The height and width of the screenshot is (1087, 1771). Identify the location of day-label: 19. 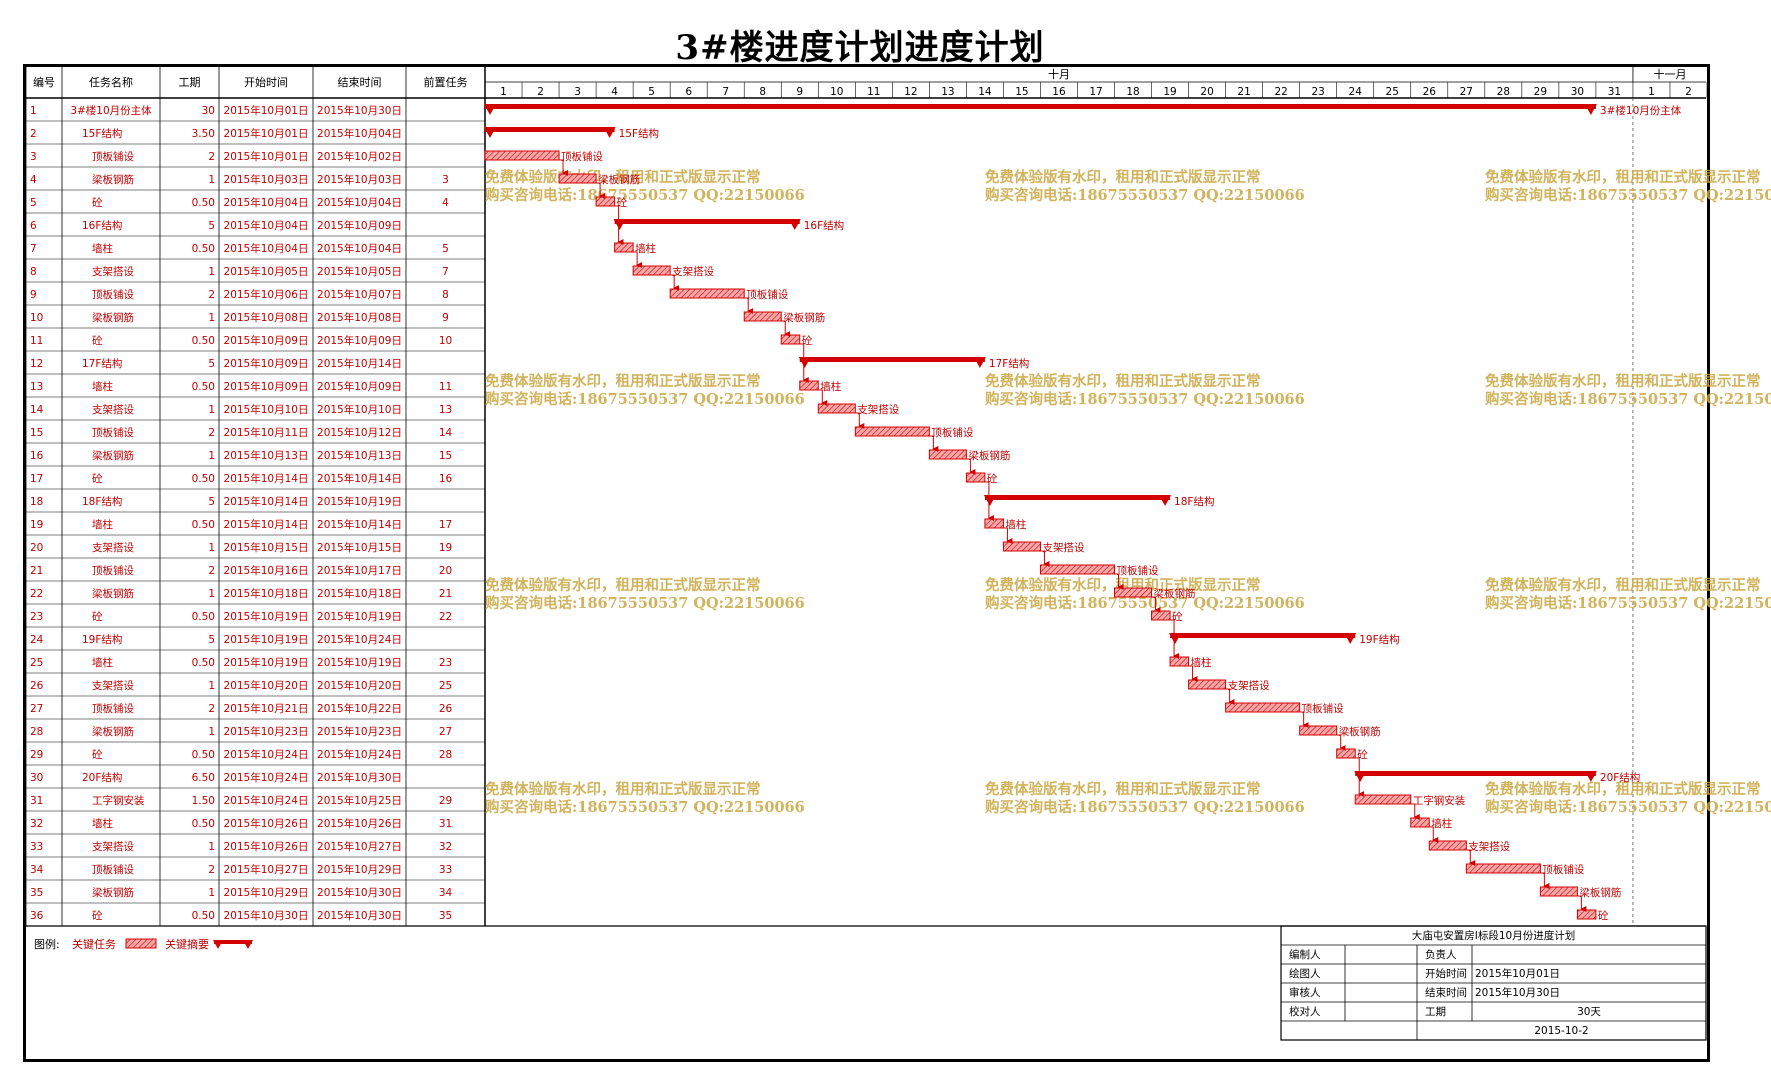
(1169, 92).